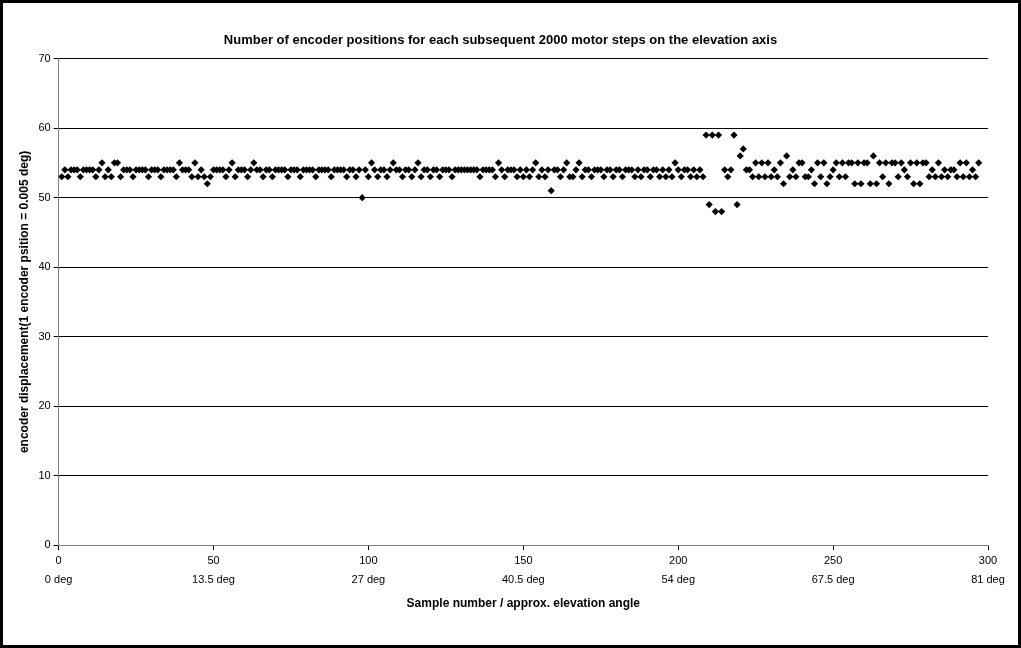 Image resolution: width=1021 pixels, height=648 pixels. What do you see at coordinates (988, 559) in the screenshot?
I see `x-tick-label: 300` at bounding box center [988, 559].